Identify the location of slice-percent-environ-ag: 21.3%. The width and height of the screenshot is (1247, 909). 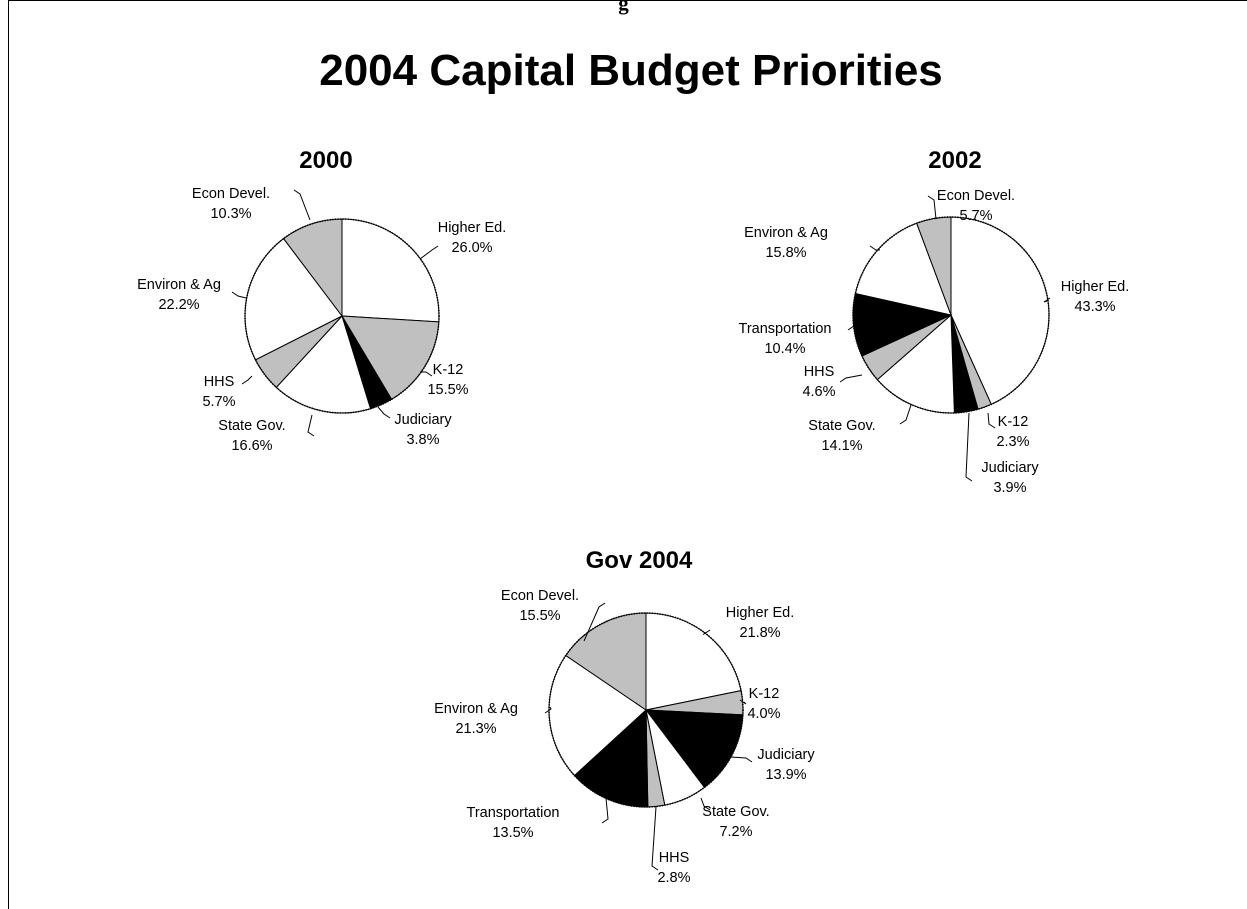
(475, 729).